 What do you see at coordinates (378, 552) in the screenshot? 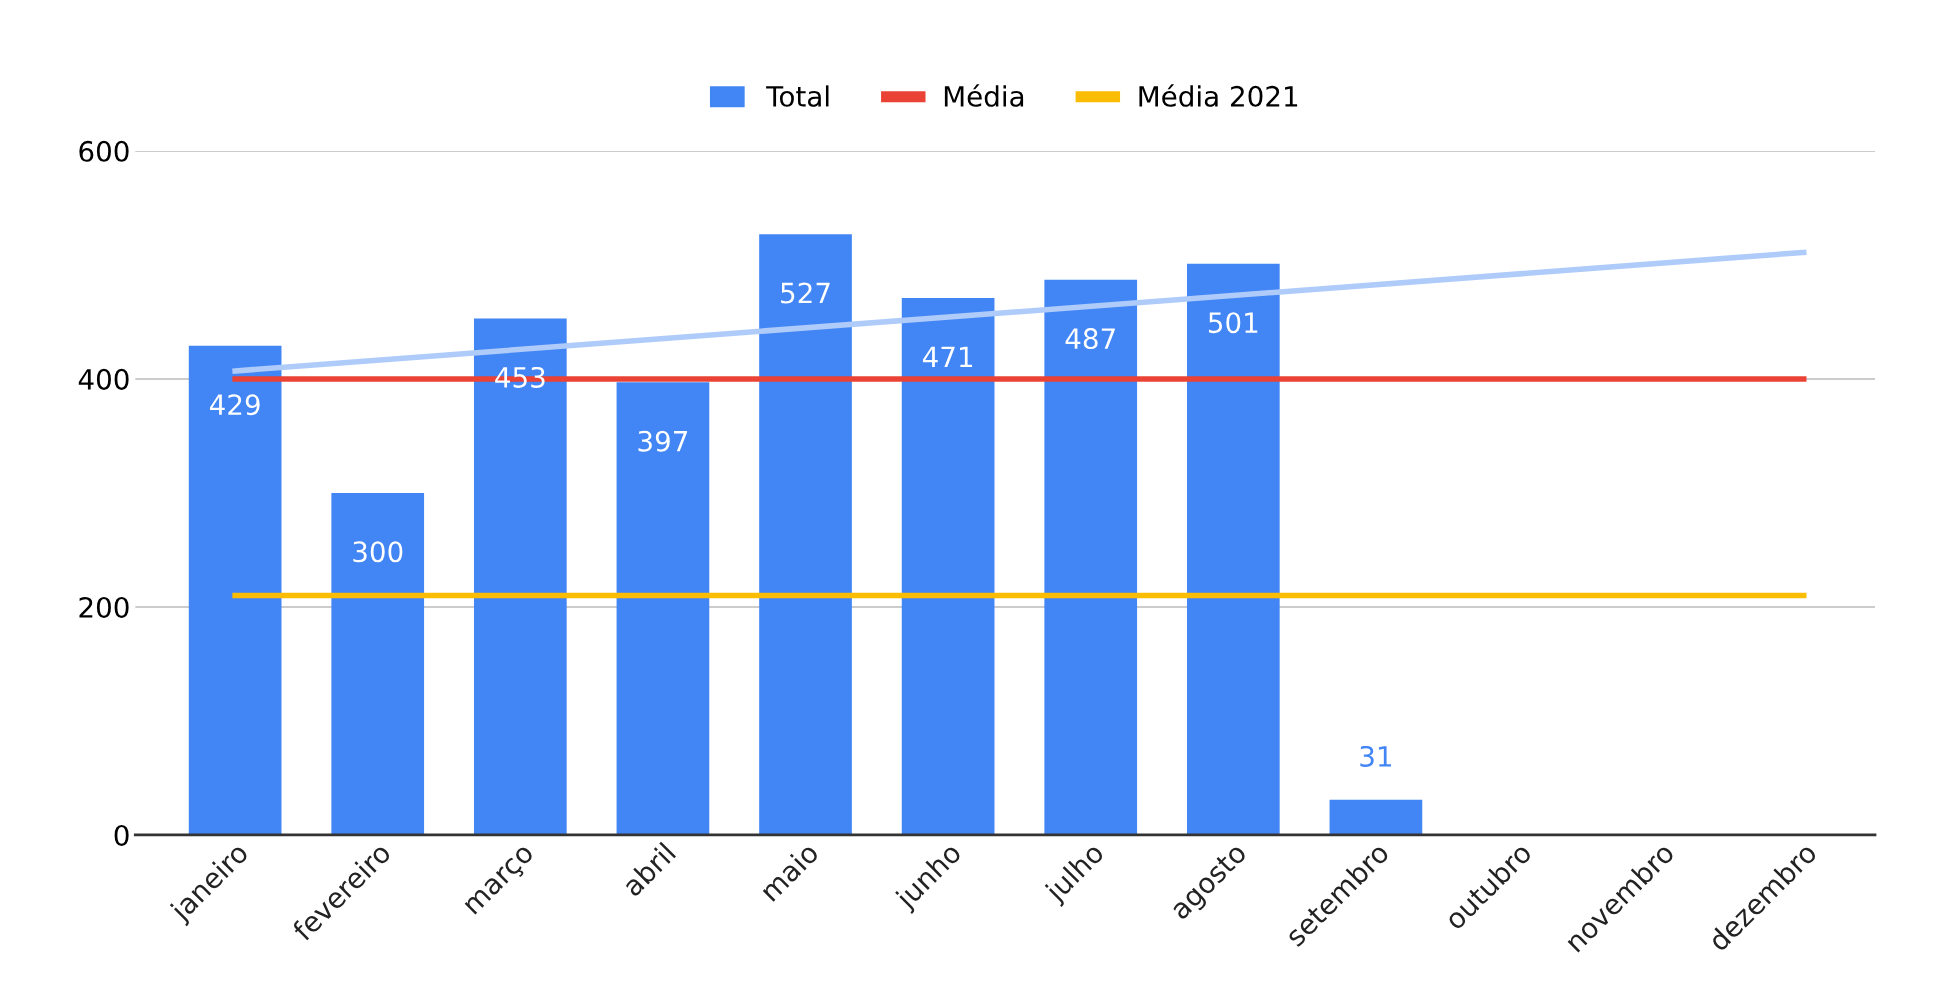
I see `data-label: 300` at bounding box center [378, 552].